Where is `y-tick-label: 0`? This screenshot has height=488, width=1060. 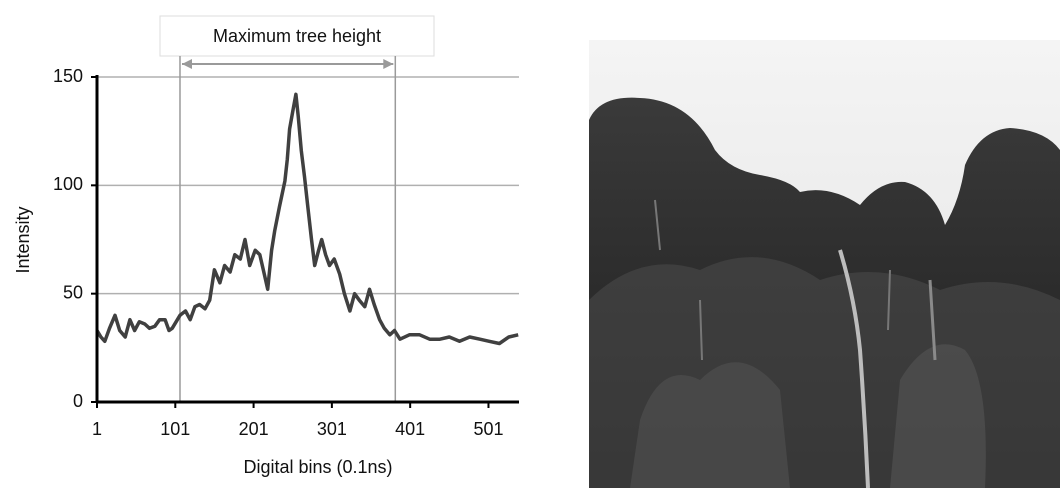 y-tick-label: 0 is located at coordinates (78, 401).